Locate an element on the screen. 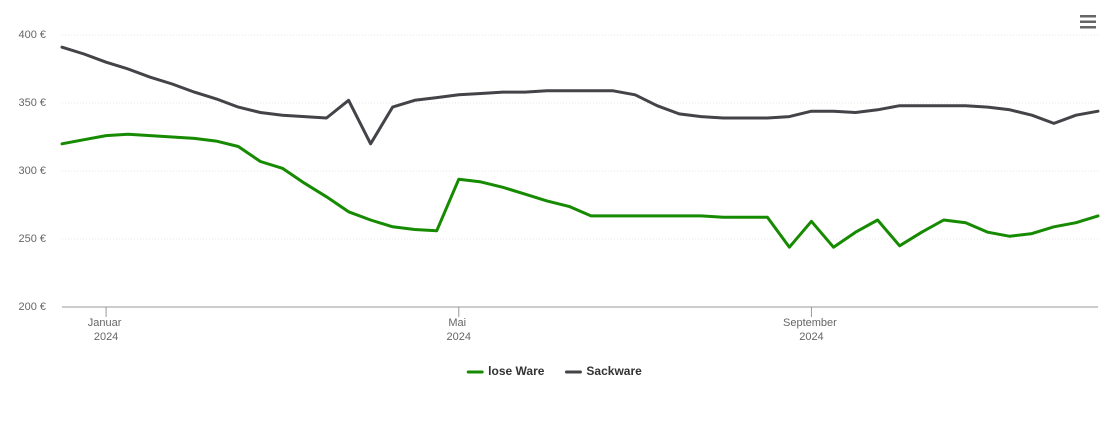  x-tick-label-line: September is located at coordinates (811, 323).